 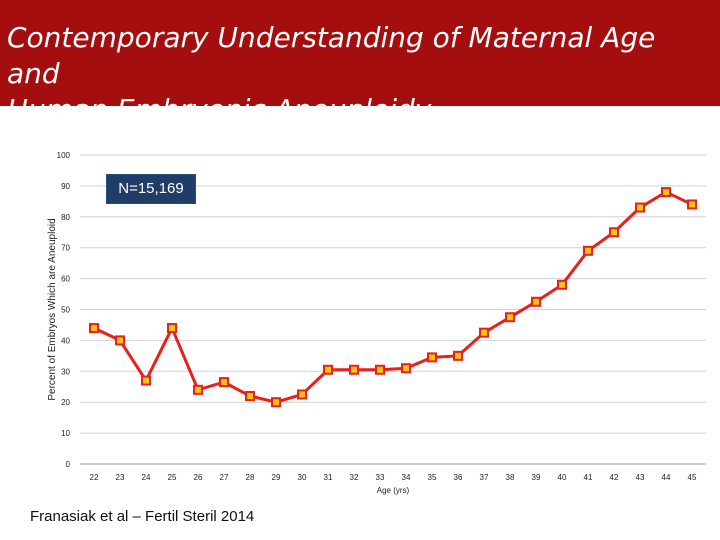 I want to click on y-tick-label: 70, so click(x=65, y=248).